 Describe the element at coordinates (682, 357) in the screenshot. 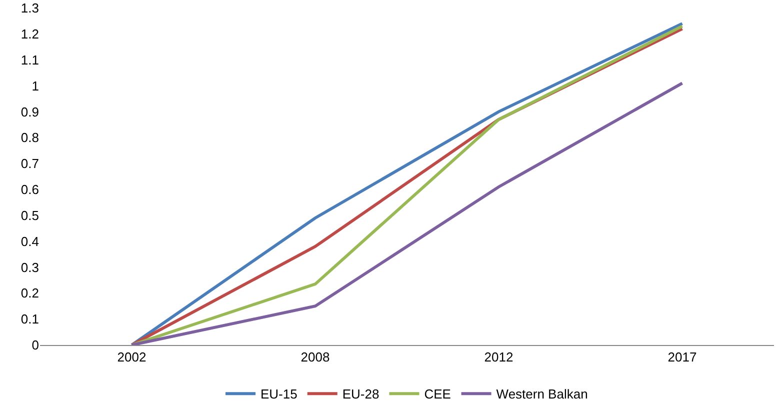

I see `x-tick-label: 2017` at that location.